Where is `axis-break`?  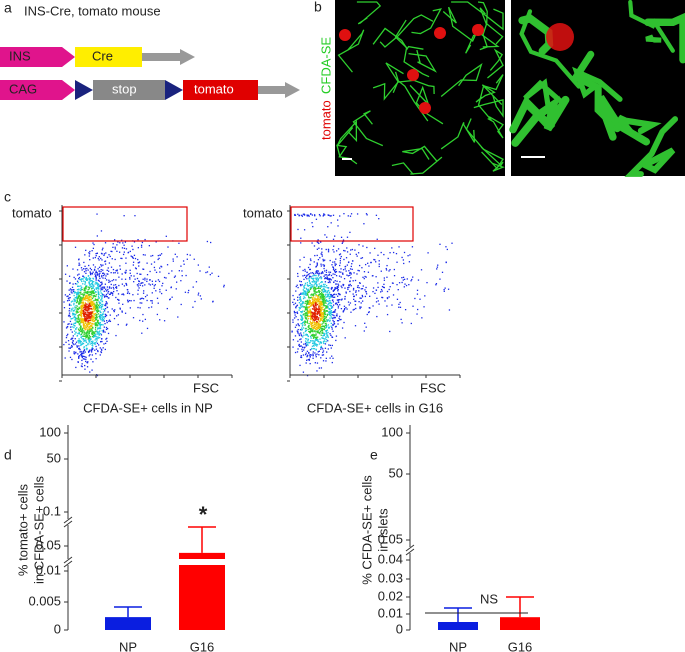
axis-break is located at coordinates (487, 550).